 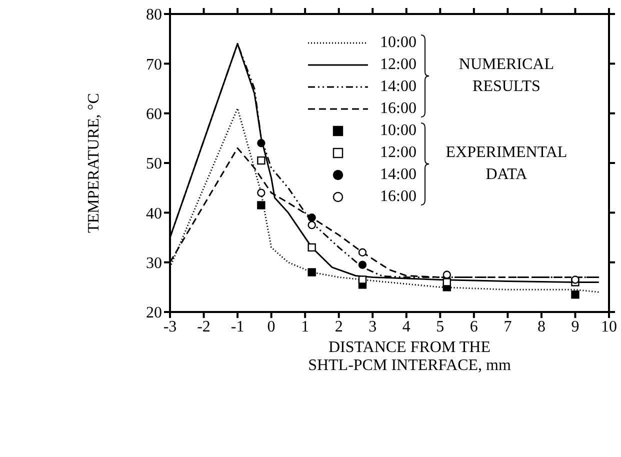 I want to click on x-tick-label: 5, so click(x=440, y=327).